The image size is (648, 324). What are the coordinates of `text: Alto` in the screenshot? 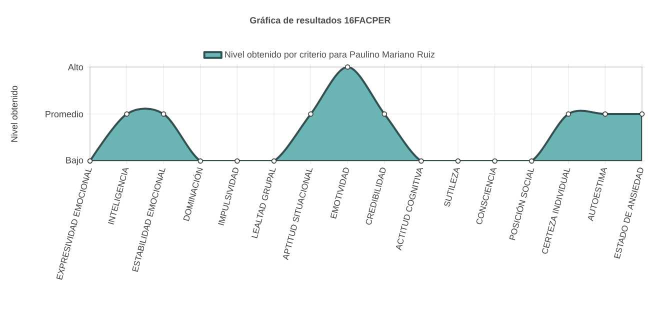 It's located at (76, 67).